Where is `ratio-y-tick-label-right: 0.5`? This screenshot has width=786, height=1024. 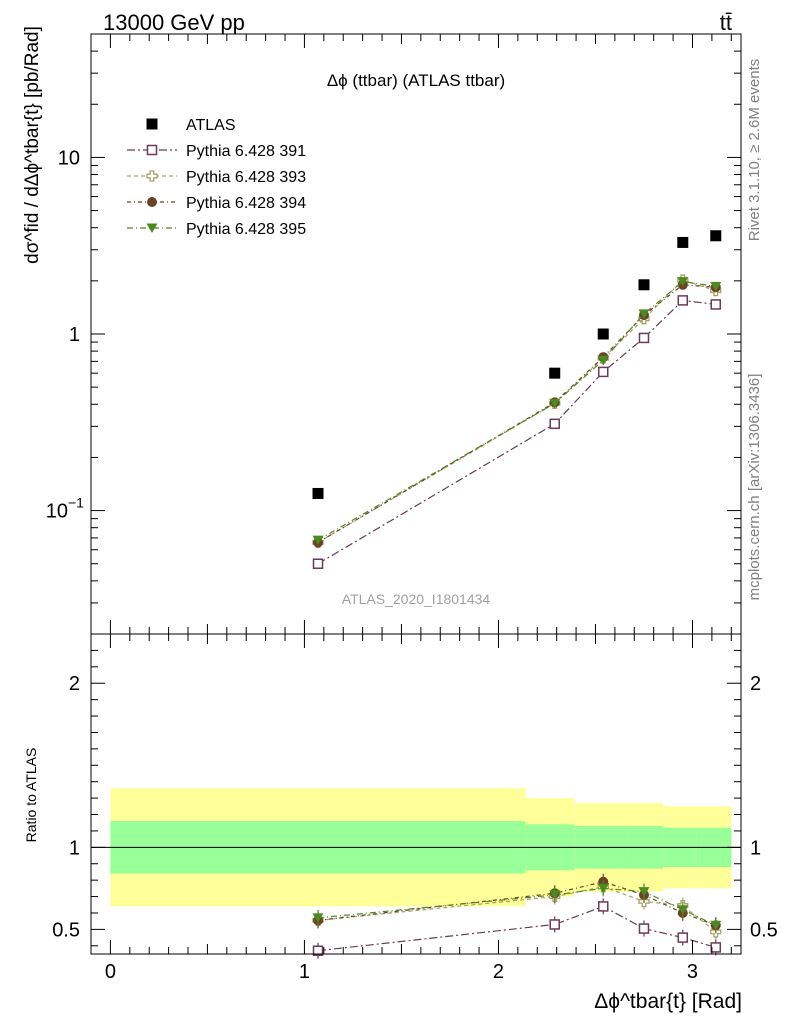 ratio-y-tick-label-right: 0.5 is located at coordinates (764, 930).